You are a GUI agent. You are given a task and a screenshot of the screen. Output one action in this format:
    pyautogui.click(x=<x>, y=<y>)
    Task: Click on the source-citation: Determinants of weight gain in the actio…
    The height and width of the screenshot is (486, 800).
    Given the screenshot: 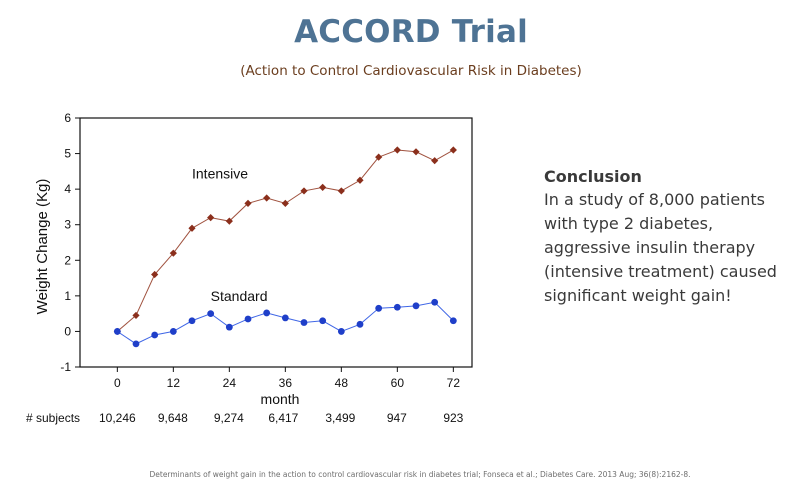 What is the action you would take?
    pyautogui.click(x=420, y=474)
    